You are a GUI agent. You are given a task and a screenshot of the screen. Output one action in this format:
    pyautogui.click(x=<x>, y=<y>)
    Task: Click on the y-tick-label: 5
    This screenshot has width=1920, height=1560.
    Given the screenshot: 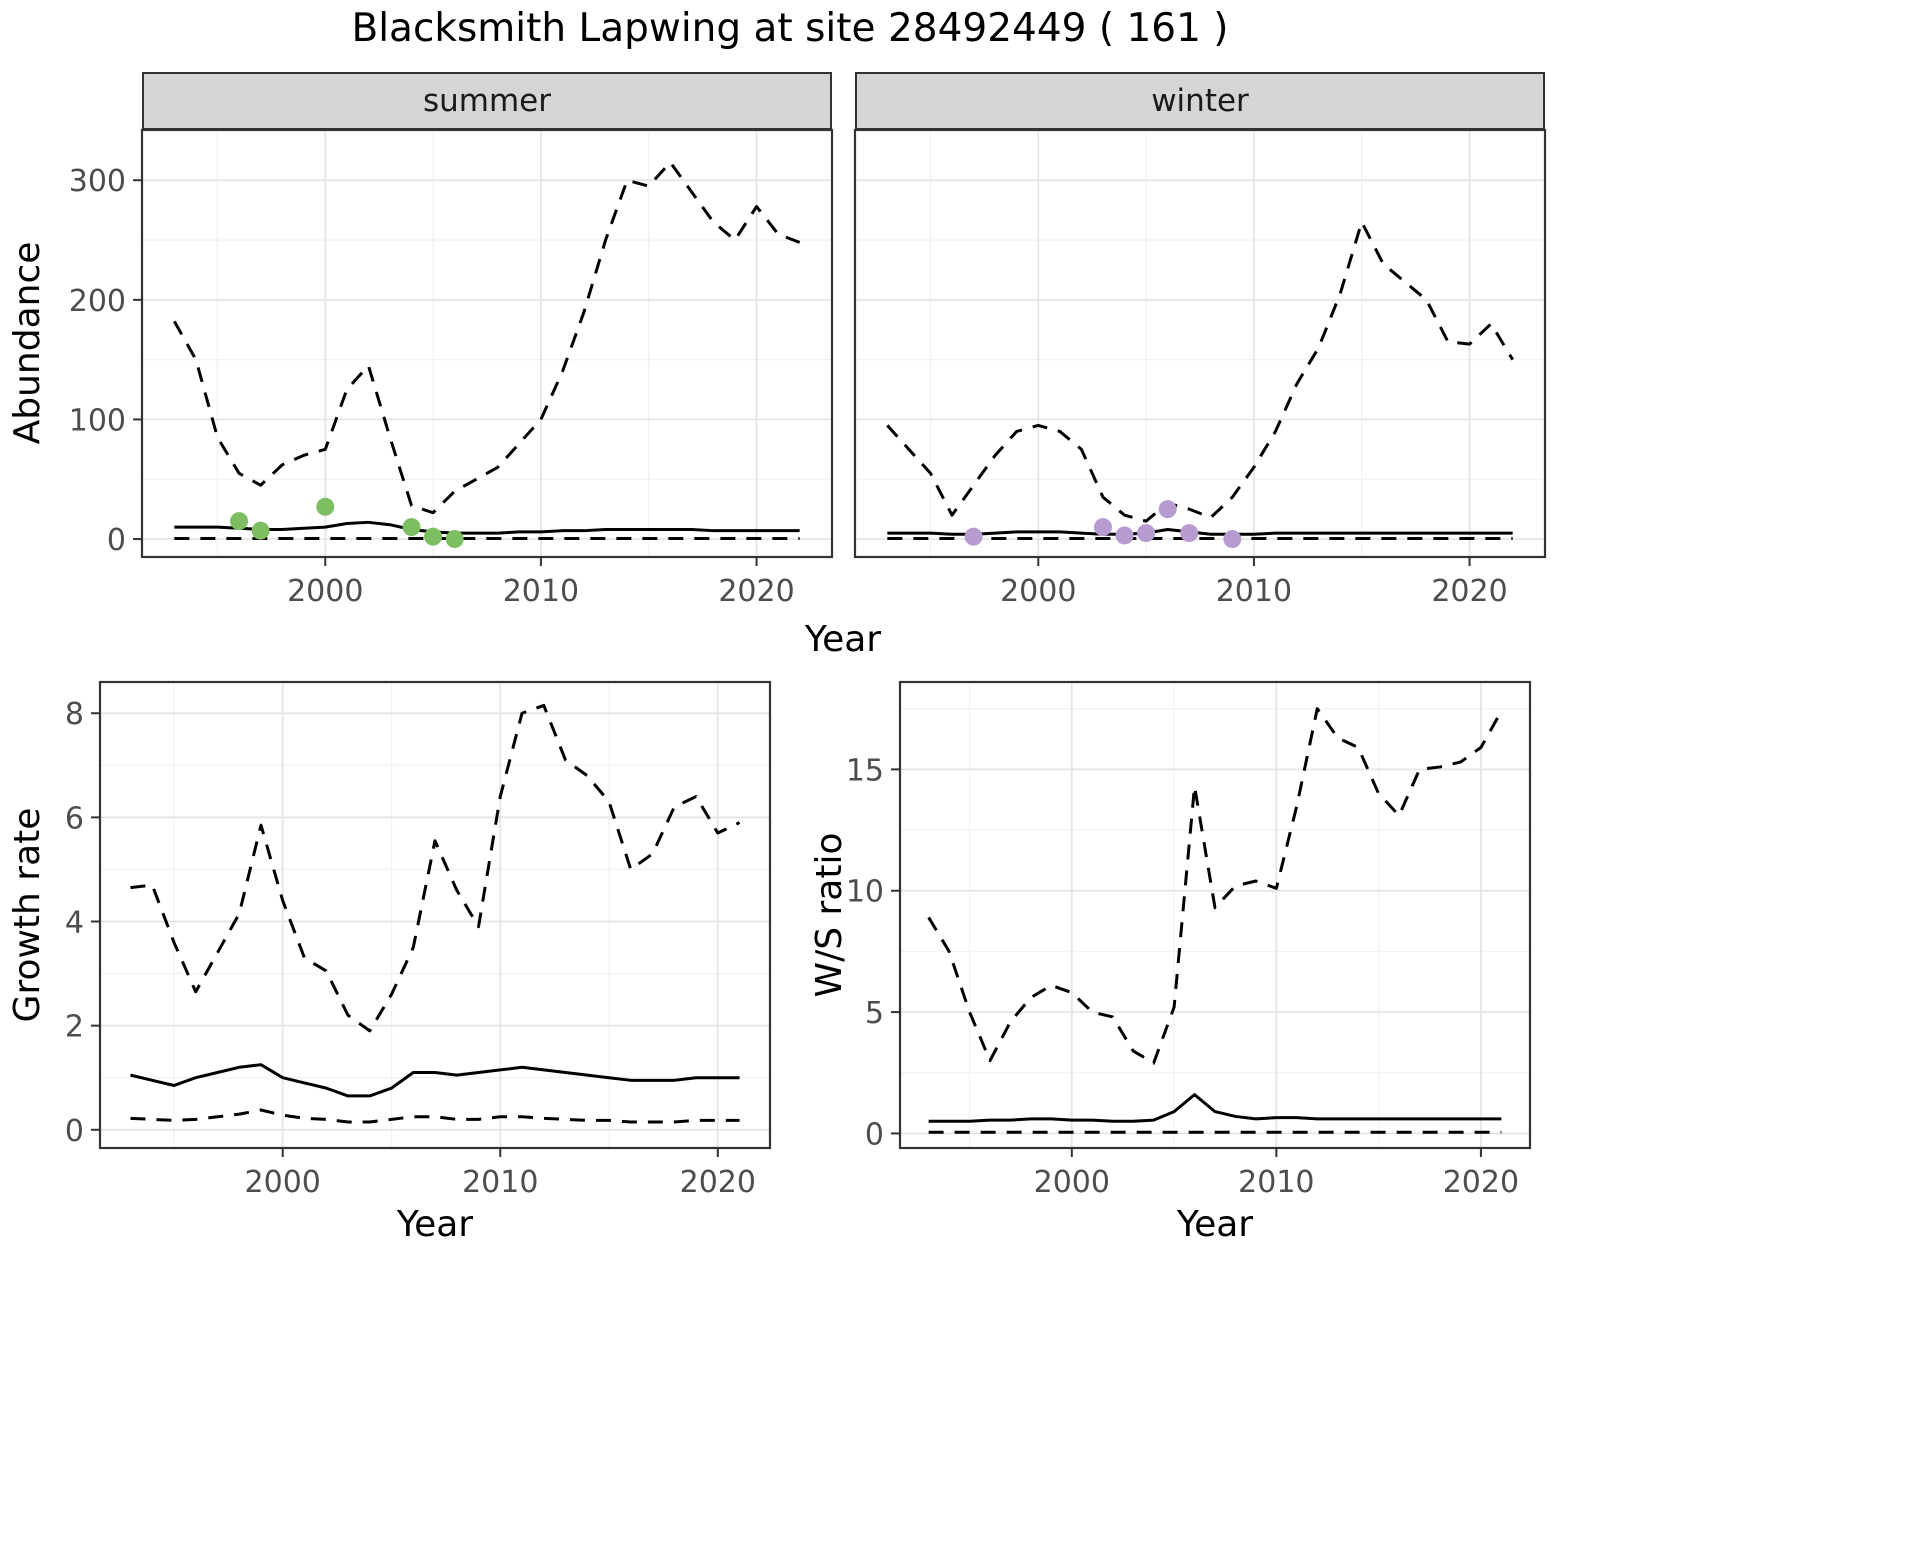 What is the action you would take?
    pyautogui.click(x=874, y=1013)
    